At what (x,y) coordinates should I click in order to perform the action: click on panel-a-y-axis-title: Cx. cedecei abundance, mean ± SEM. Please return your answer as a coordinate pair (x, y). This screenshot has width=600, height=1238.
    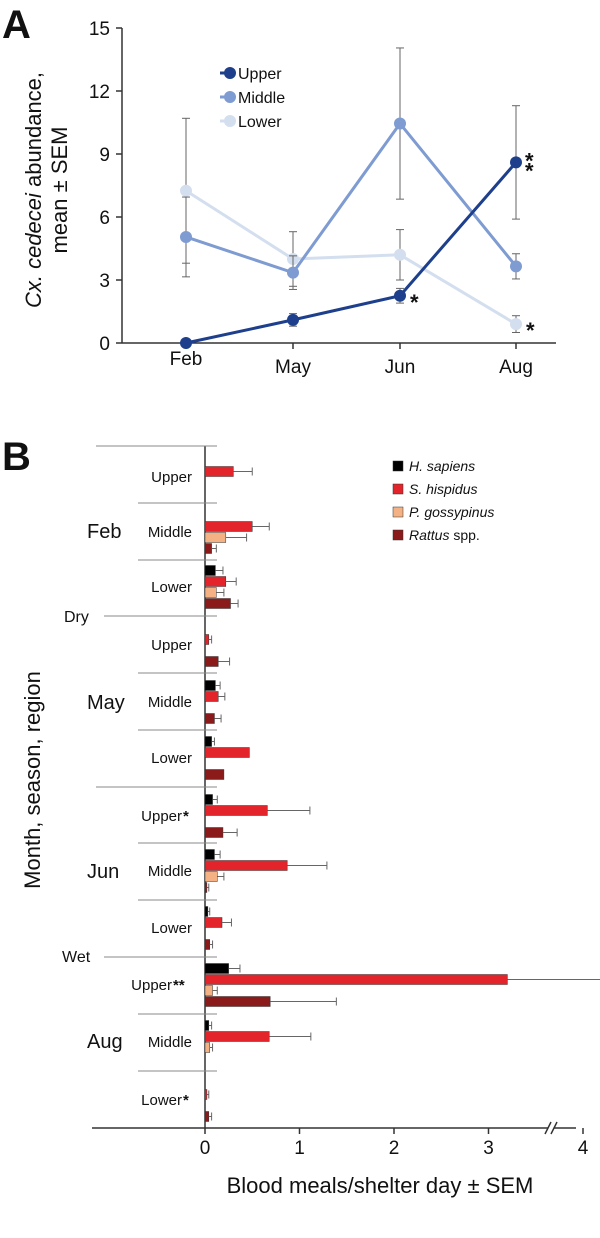
    Looking at the image, I should click on (46, 190).